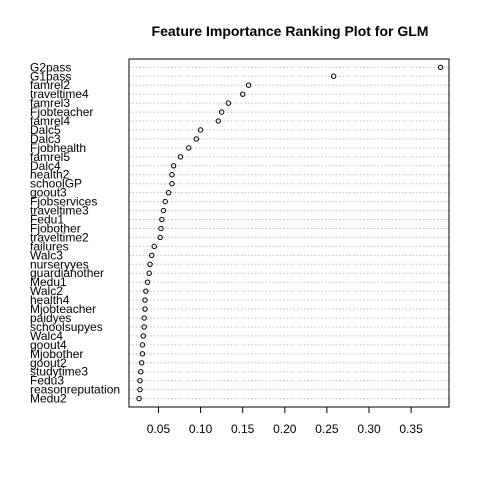 The height and width of the screenshot is (480, 480). I want to click on feature-label: Medu1, so click(48, 282).